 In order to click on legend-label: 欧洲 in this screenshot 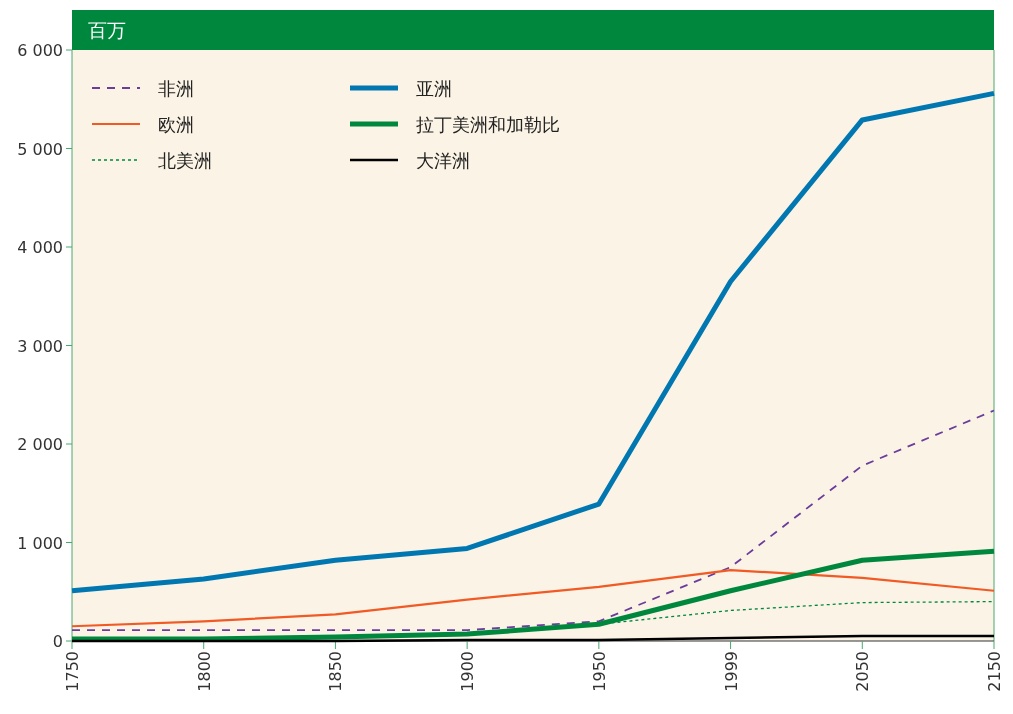, I will do `click(176, 124)`.